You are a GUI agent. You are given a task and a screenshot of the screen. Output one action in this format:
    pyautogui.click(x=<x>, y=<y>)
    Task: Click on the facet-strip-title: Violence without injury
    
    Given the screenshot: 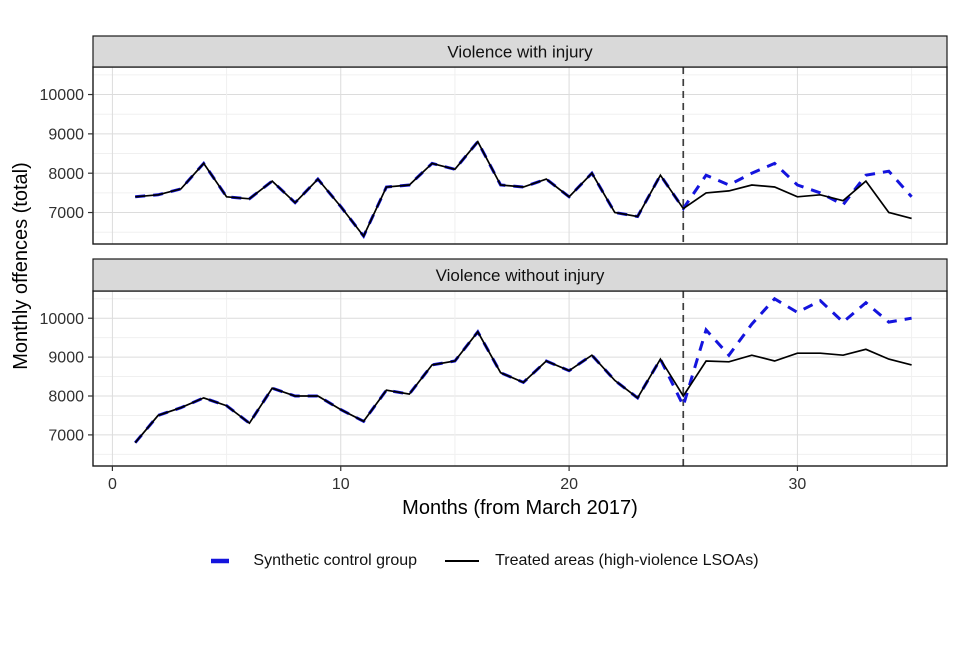 What is the action you would take?
    pyautogui.click(x=520, y=275)
    